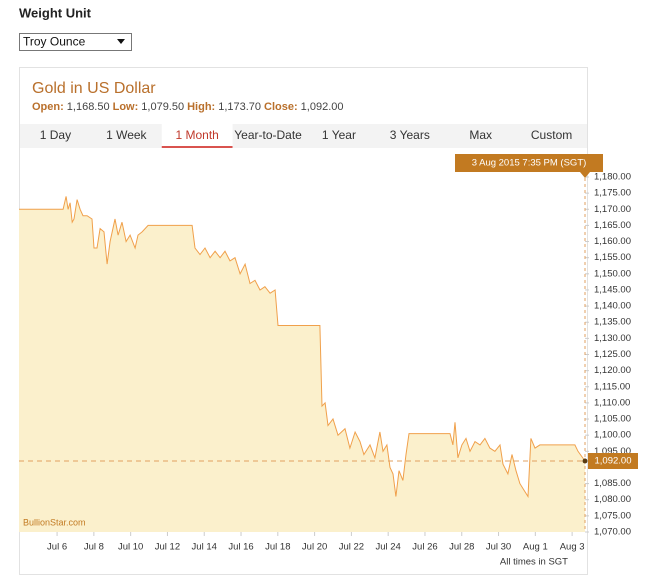 The image size is (651, 585). I want to click on y-tick-label: 1,180.00, so click(612, 177).